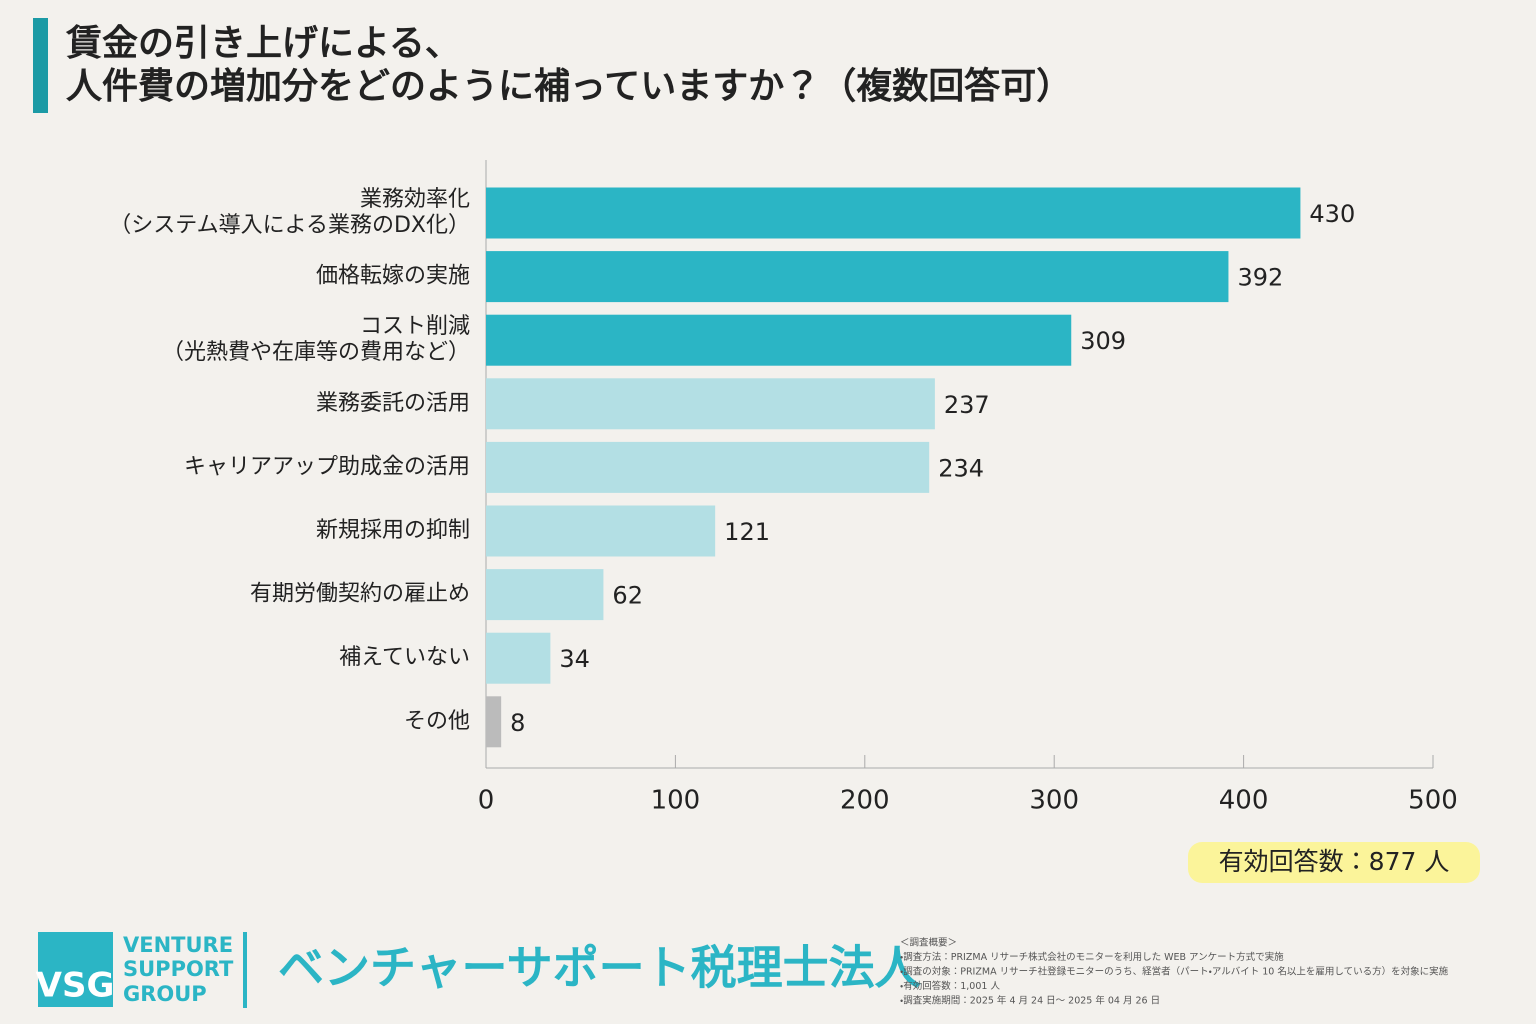 The width and height of the screenshot is (1536, 1024). What do you see at coordinates (627, 596) in the screenshot?
I see `value-label: 62` at bounding box center [627, 596].